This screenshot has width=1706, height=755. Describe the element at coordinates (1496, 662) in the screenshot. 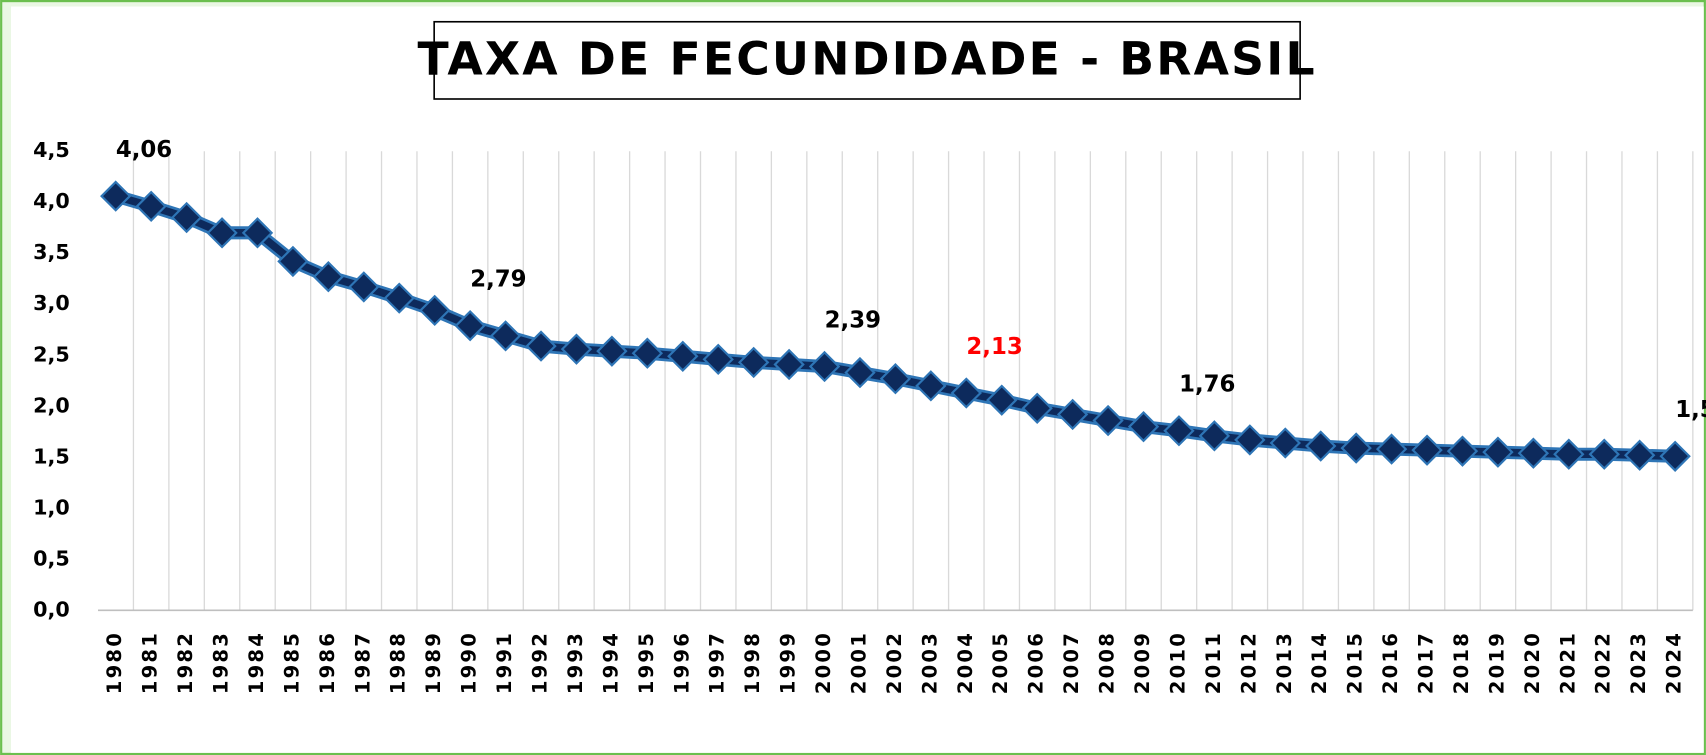

I see `x-tick-label: 2019` at that location.